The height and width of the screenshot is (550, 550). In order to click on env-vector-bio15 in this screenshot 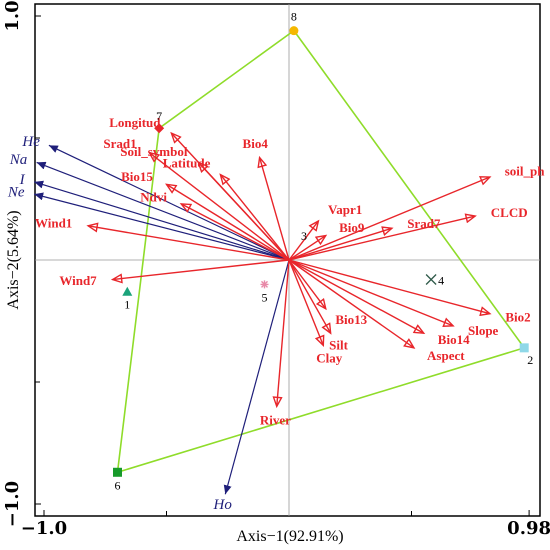, I will do `click(228, 222)`.